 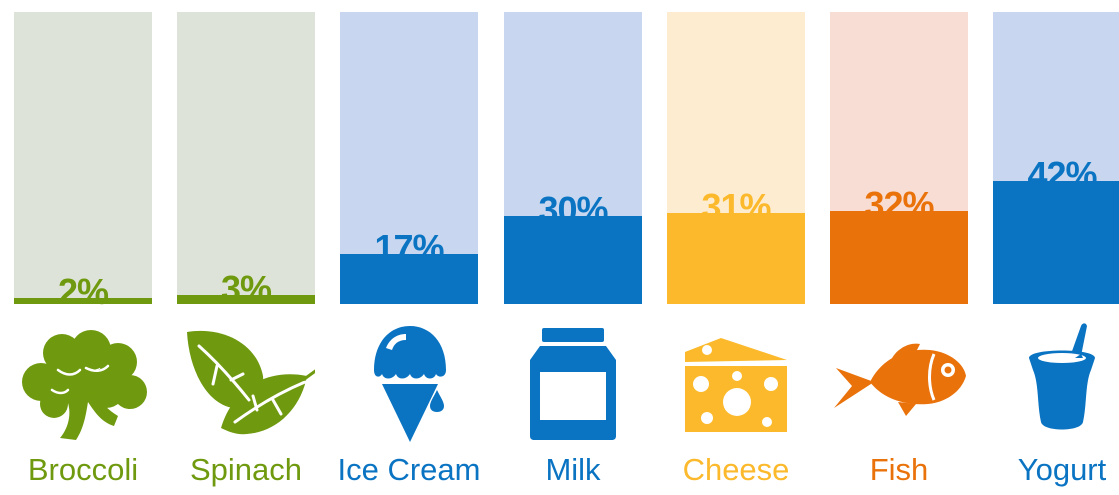 I want to click on spinach-leaf-icon, so click(x=246, y=381).